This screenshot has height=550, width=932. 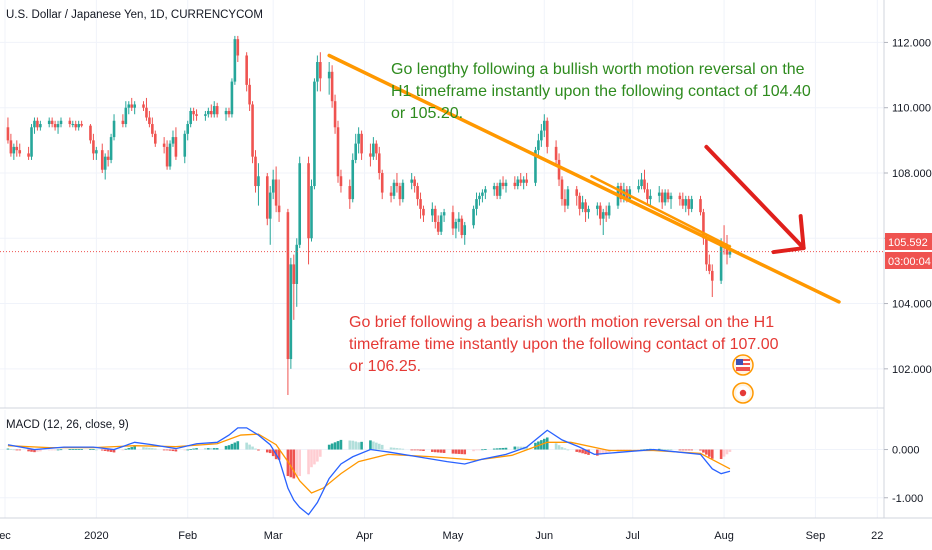 What do you see at coordinates (788, 234) in the screenshot?
I see `red-arrow-head` at bounding box center [788, 234].